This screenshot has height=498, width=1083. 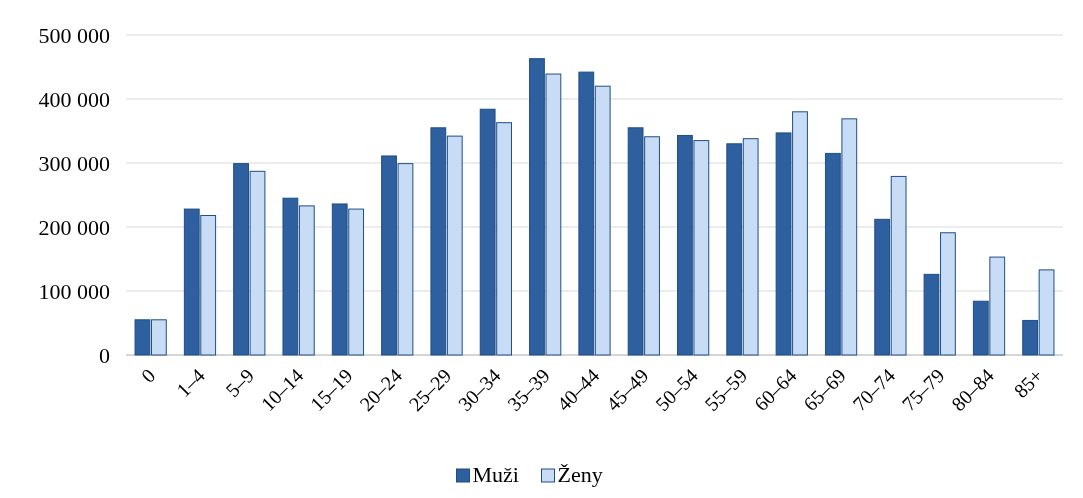 What do you see at coordinates (74, 291) in the screenshot?
I see `y-tick-label: 100 000` at bounding box center [74, 291].